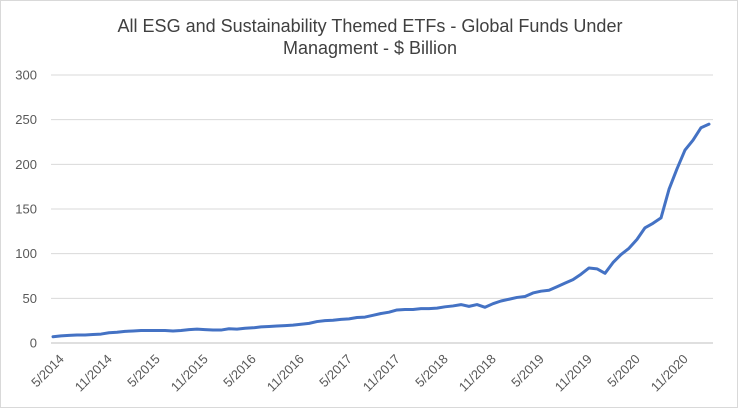 The image size is (738, 409). I want to click on x-tick-label: 11/2019, so click(573, 372).